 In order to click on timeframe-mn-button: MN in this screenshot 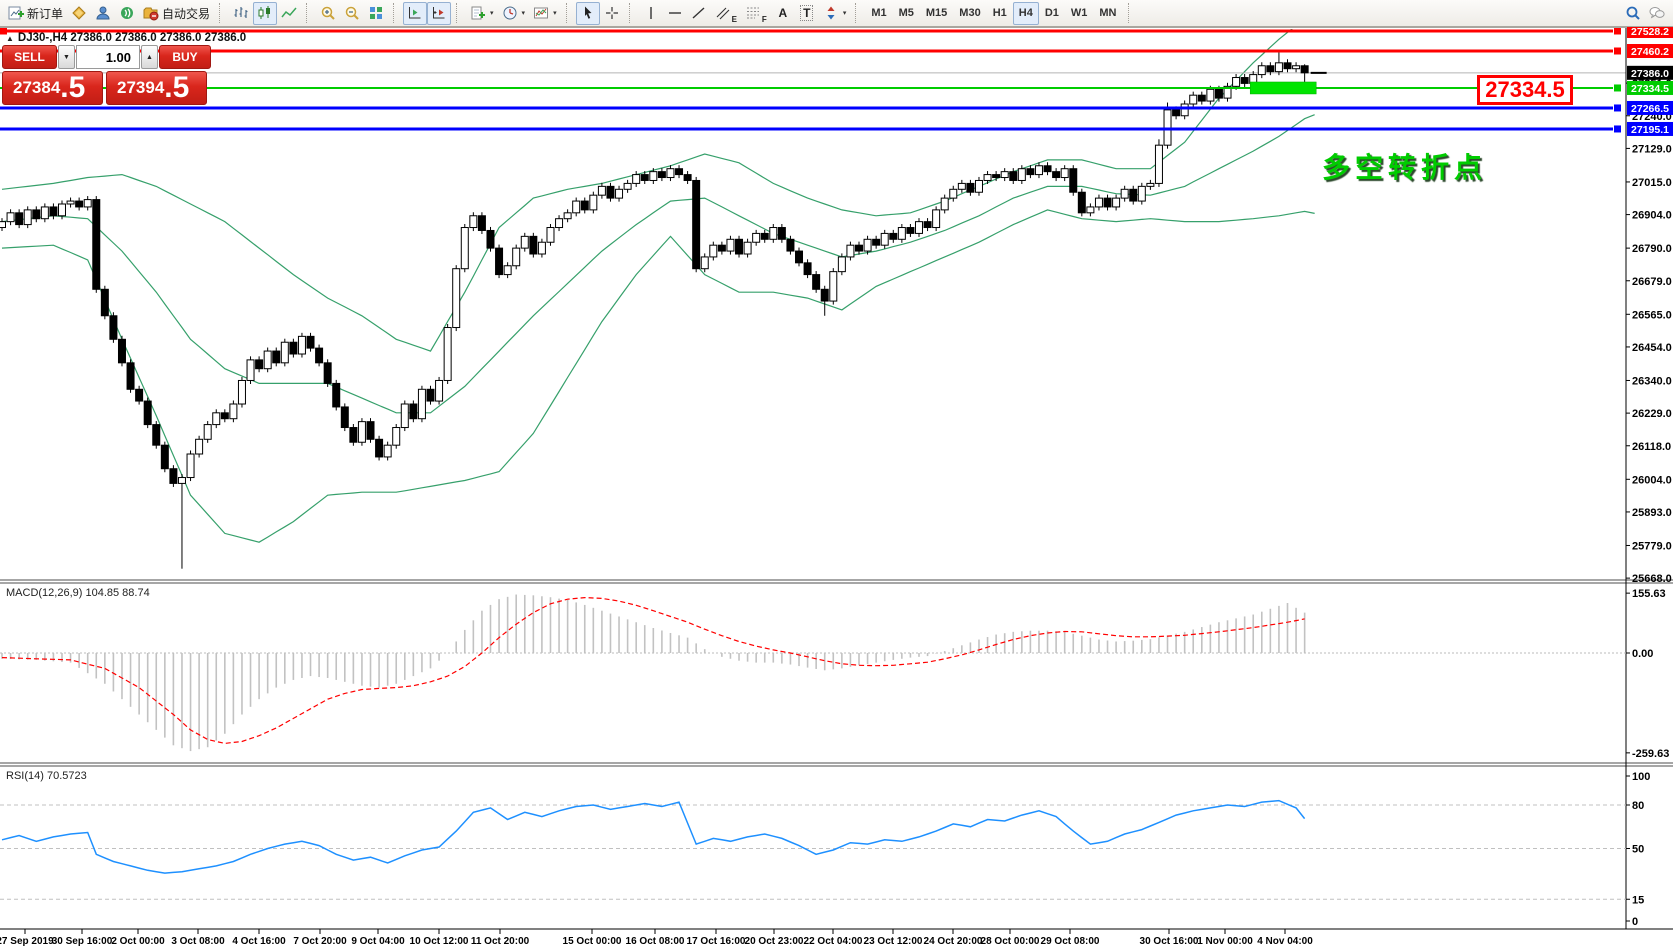, I will do `click(1107, 13)`.